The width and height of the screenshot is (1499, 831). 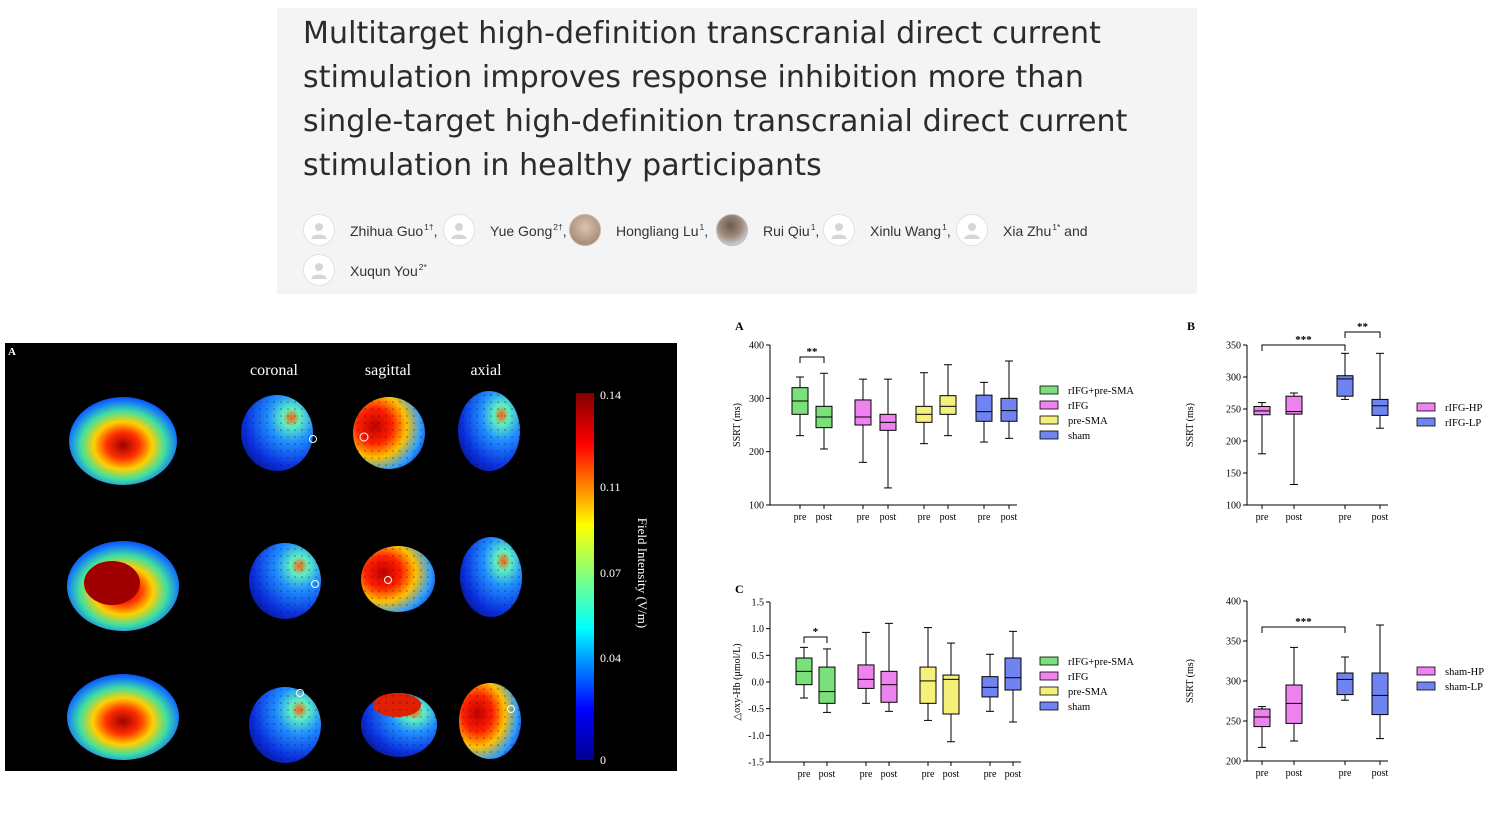 What do you see at coordinates (889, 667) in the screenshot?
I see `box-rIFG-post` at bounding box center [889, 667].